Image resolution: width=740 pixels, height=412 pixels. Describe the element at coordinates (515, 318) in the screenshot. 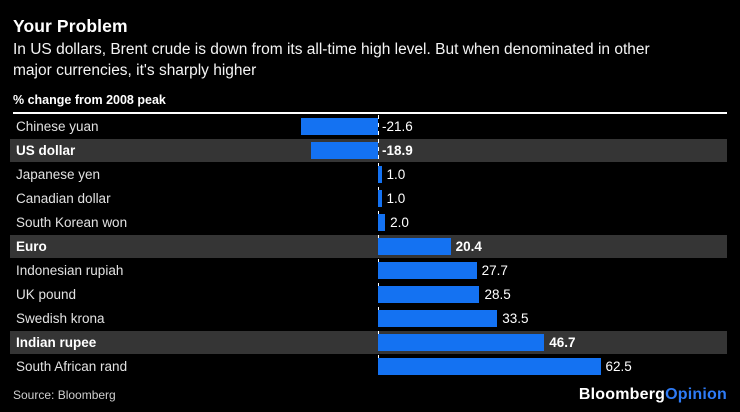

I see `bar-value: 33.5` at that location.